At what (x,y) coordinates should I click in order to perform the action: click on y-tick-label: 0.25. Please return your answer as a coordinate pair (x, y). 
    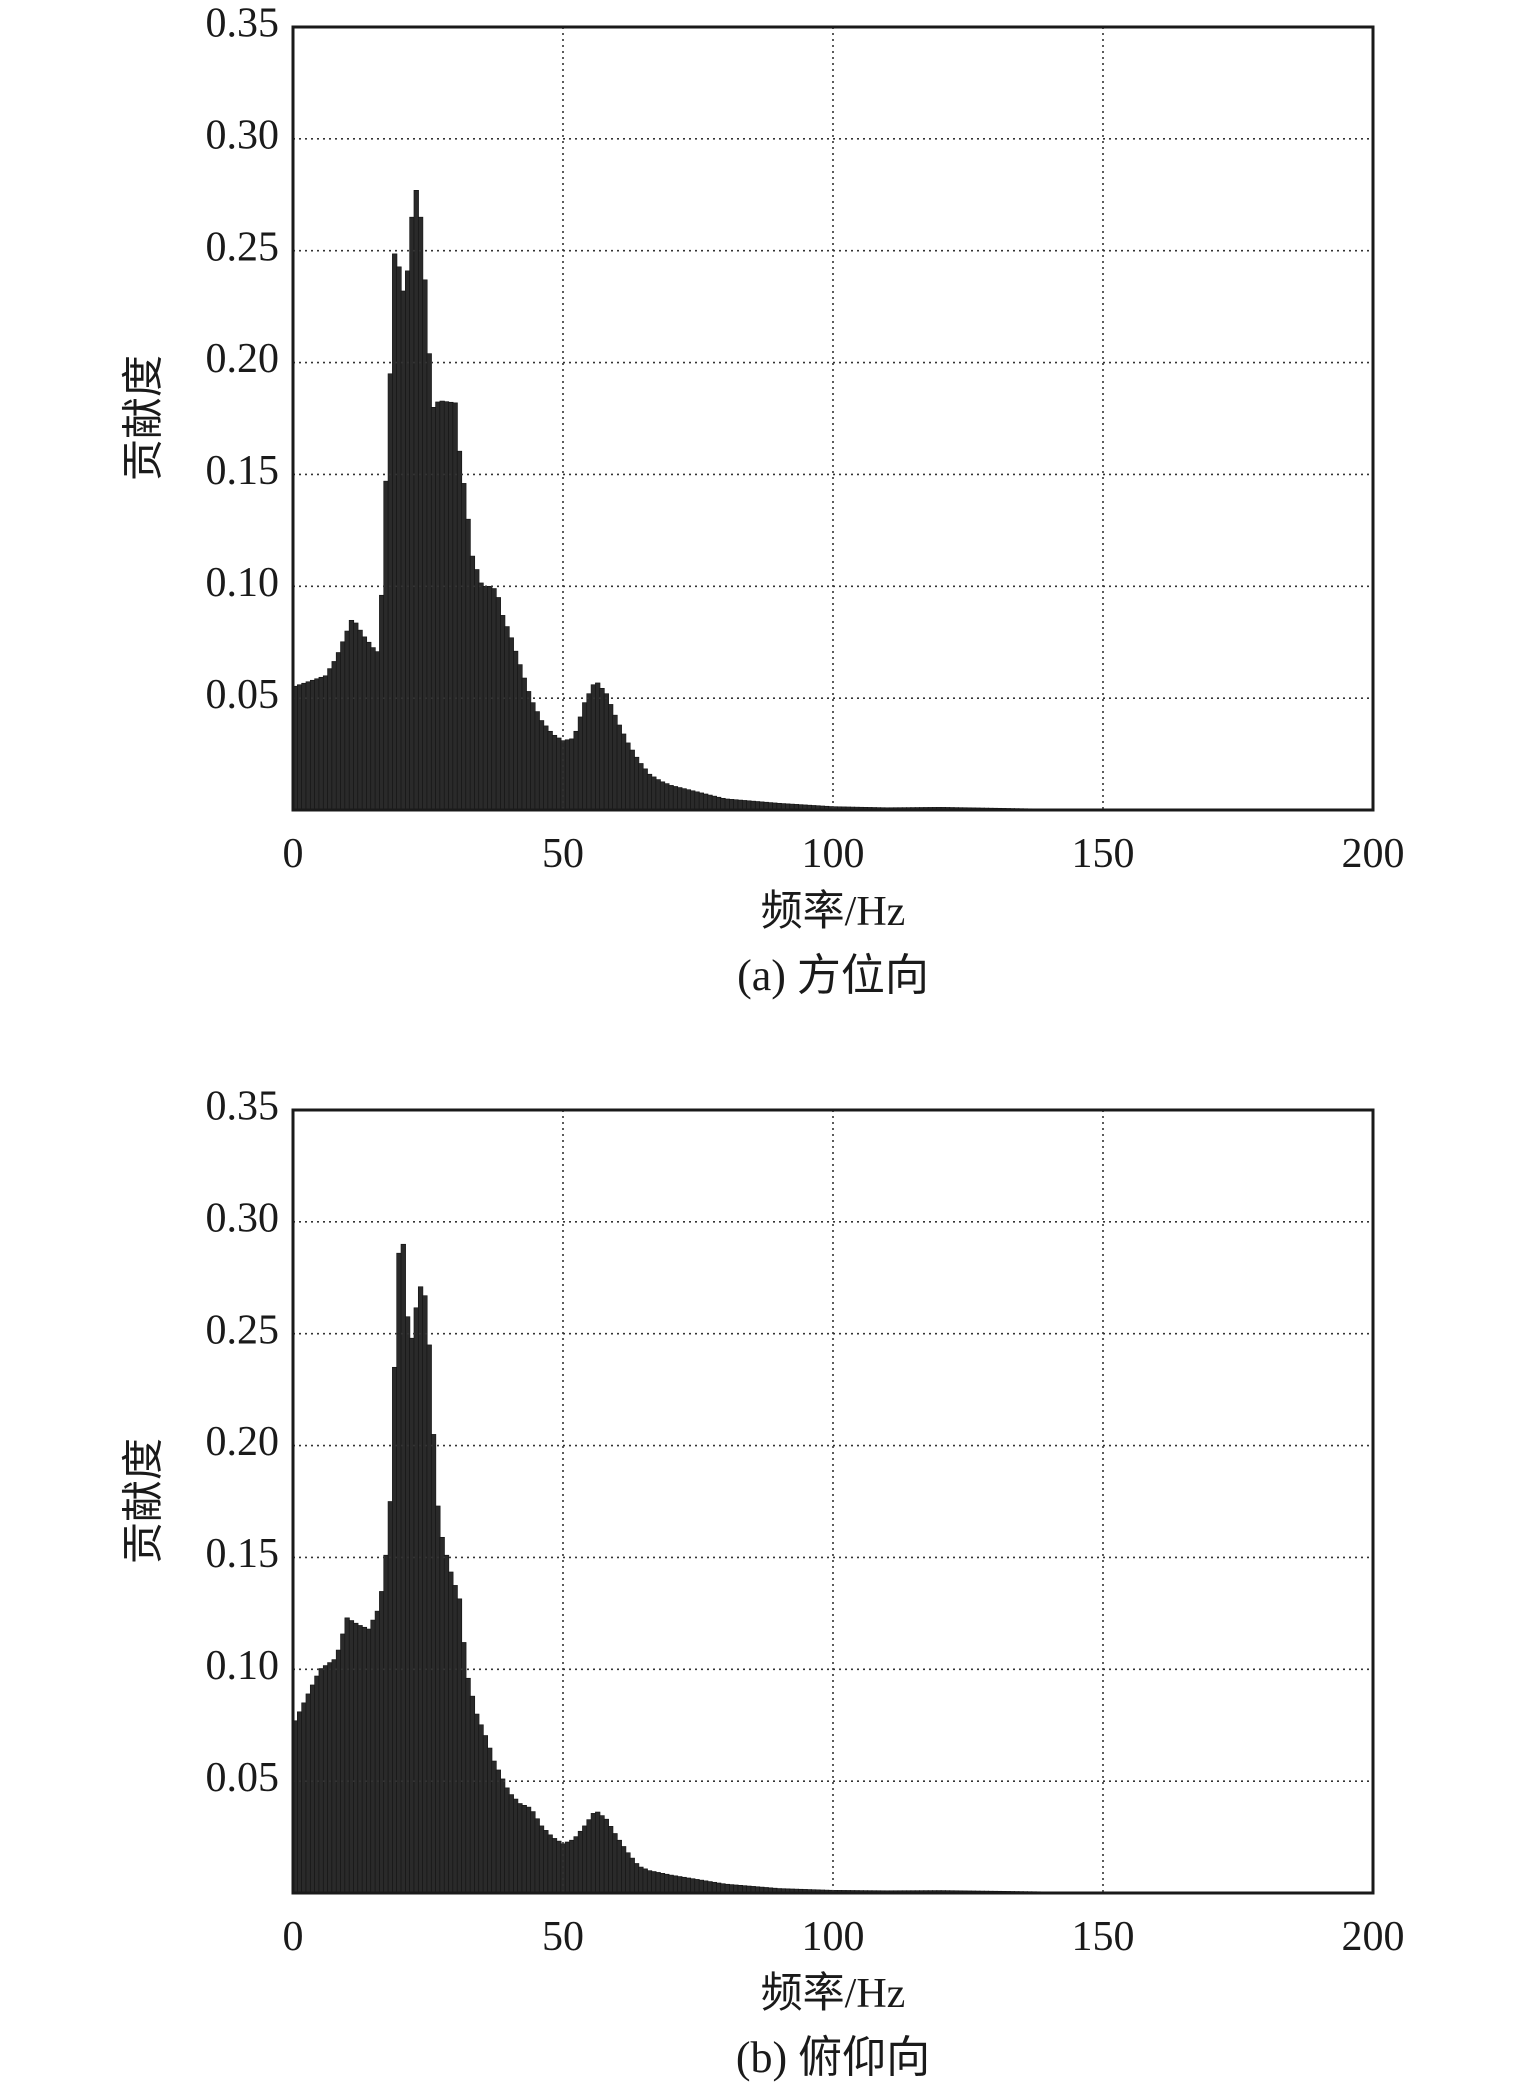
    Looking at the image, I should click on (243, 247).